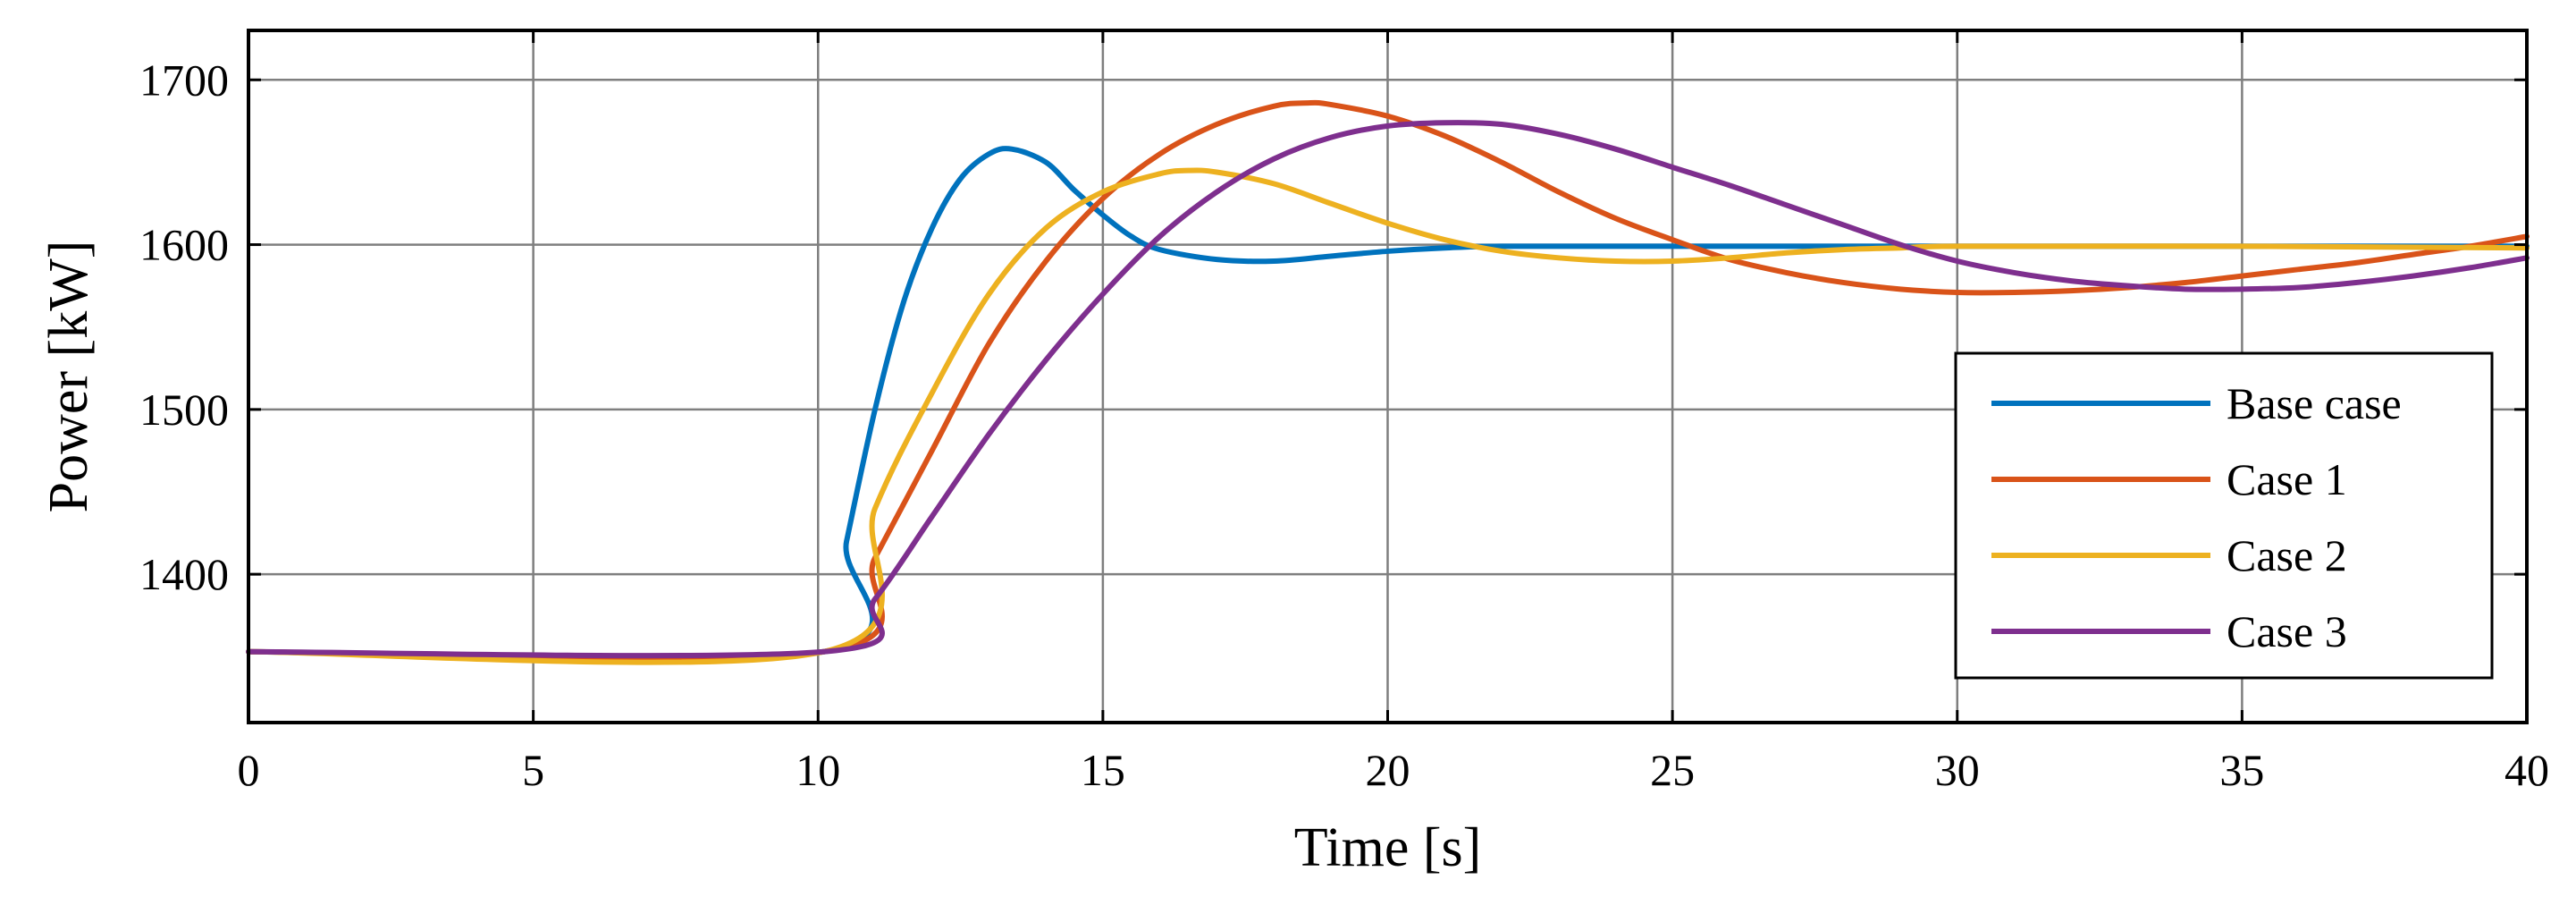 This screenshot has height=905, width=2576. What do you see at coordinates (2287, 555) in the screenshot?
I see `legend-label-case-2: Case 2` at bounding box center [2287, 555].